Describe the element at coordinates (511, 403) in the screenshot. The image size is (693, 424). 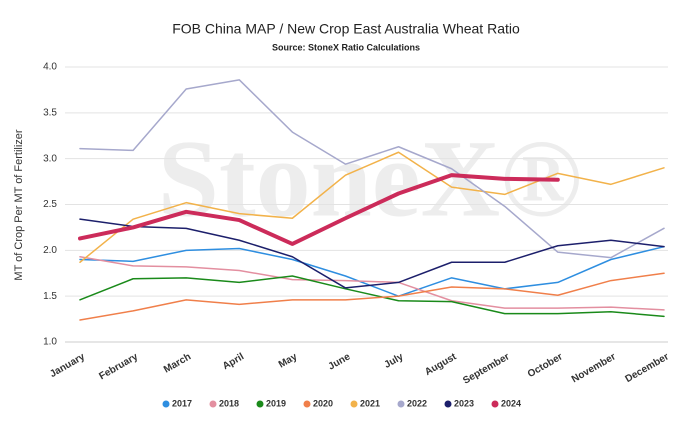
I see `legend-label: 2024` at that location.